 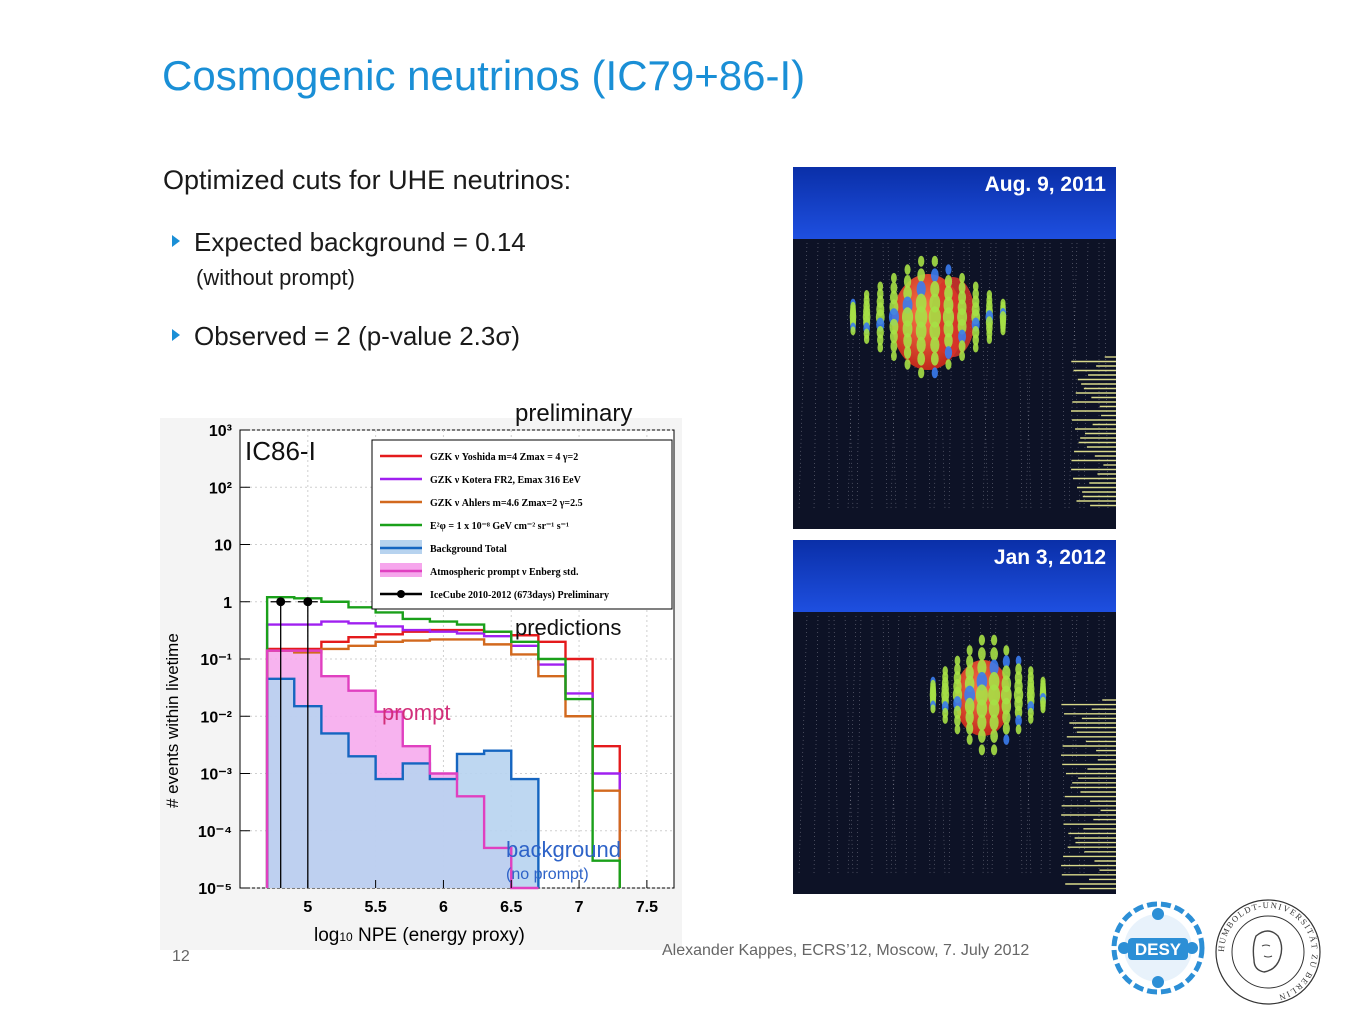 What do you see at coordinates (574, 413) in the screenshot?
I see `preliminary-label: preliminary` at bounding box center [574, 413].